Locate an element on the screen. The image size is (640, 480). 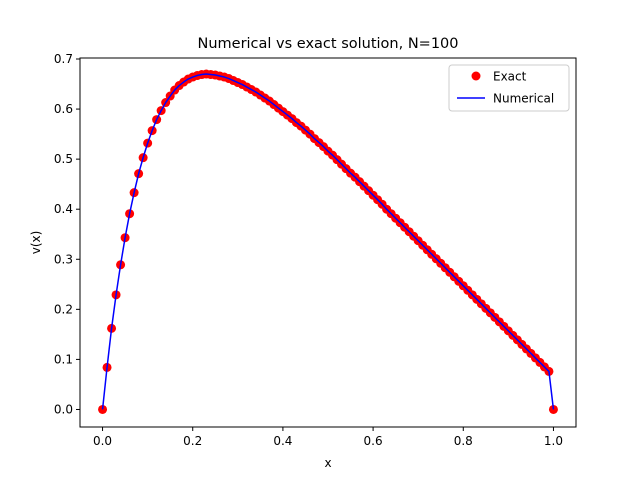
y-tick-label: 0.4 is located at coordinates (63, 209).